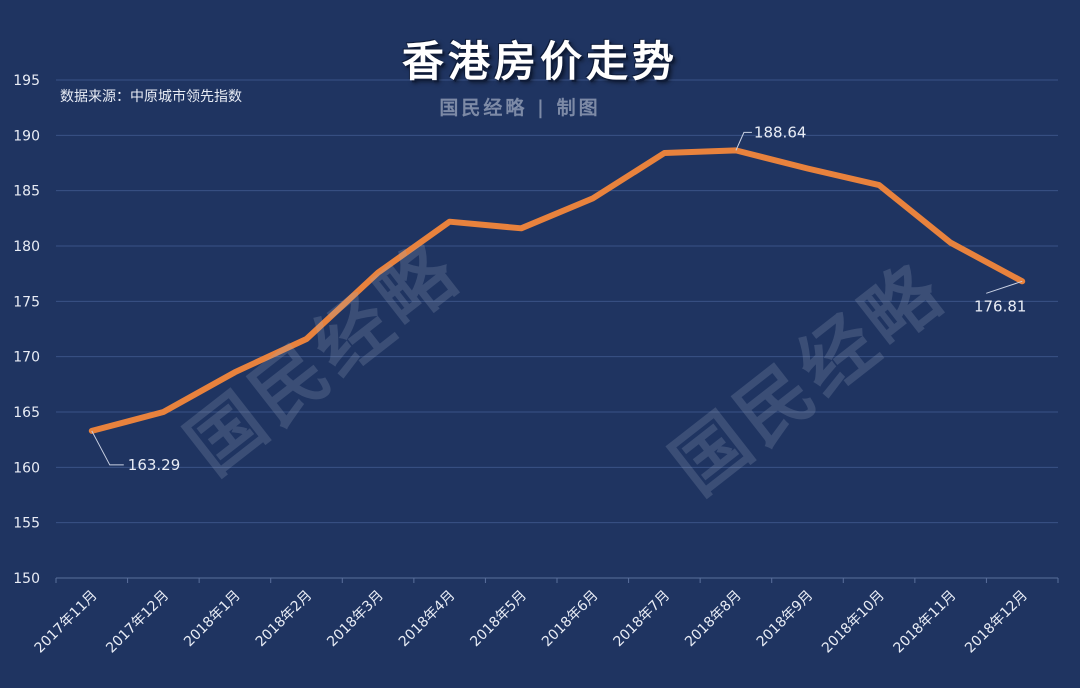  Describe the element at coordinates (26, 302) in the screenshot. I see `y-tick-label: 175` at that location.